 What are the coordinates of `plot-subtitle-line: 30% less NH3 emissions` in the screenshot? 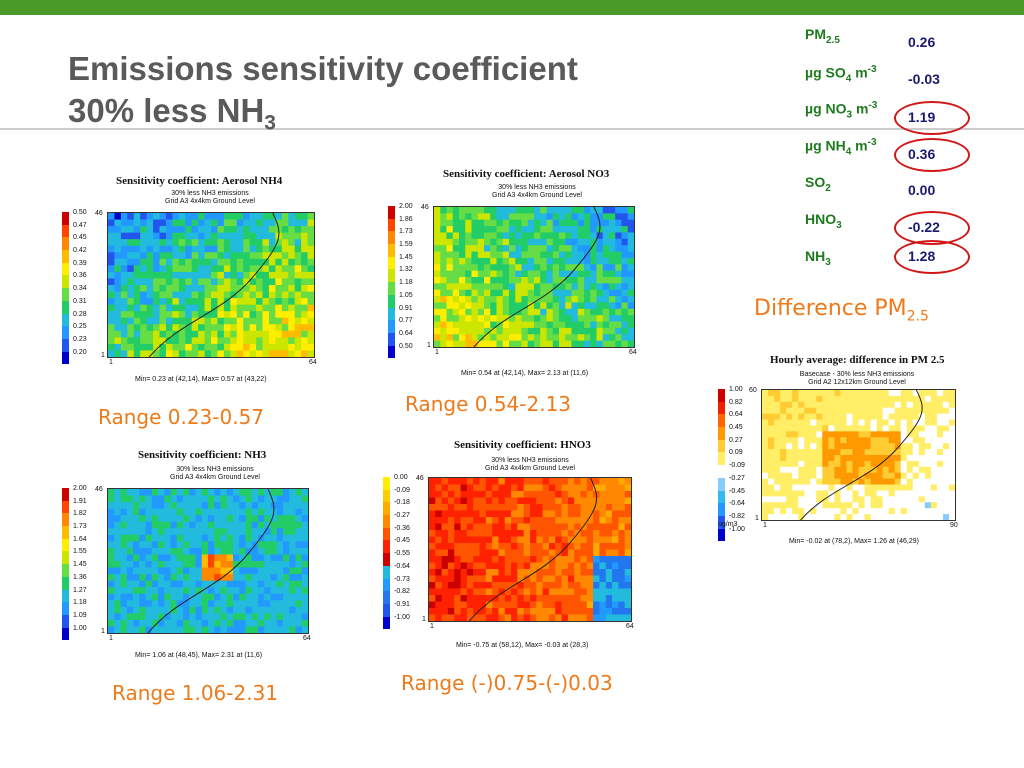 It's located at (537, 187).